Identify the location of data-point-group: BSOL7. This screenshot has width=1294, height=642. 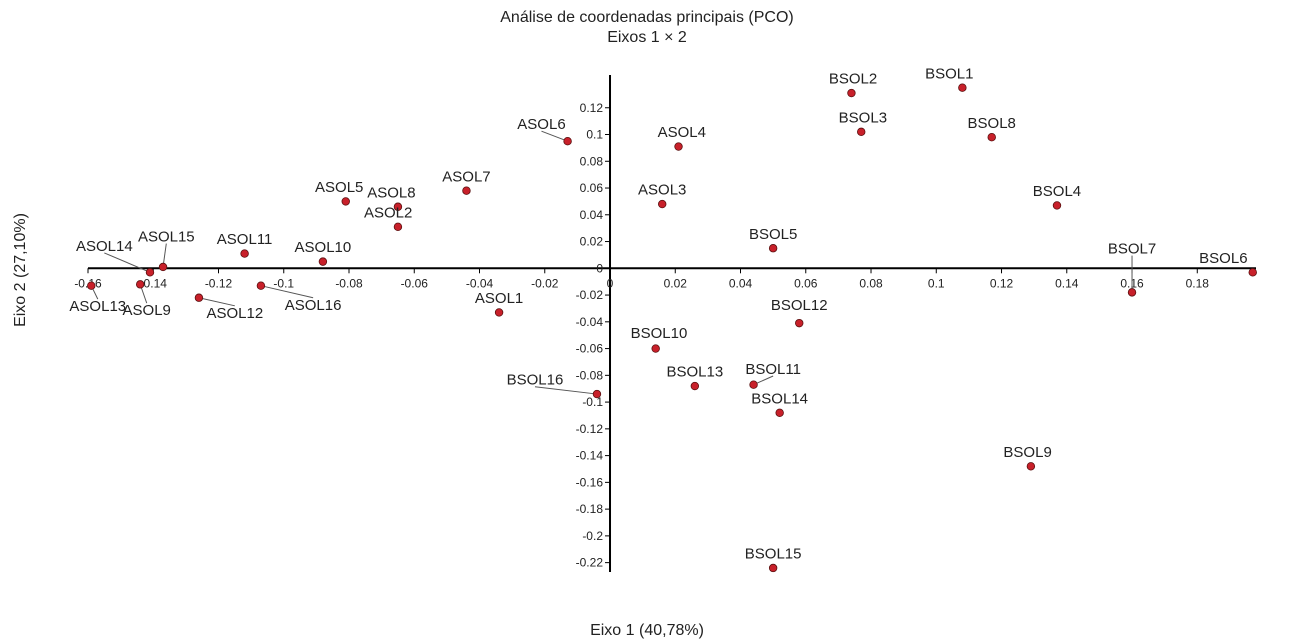
(1132, 269).